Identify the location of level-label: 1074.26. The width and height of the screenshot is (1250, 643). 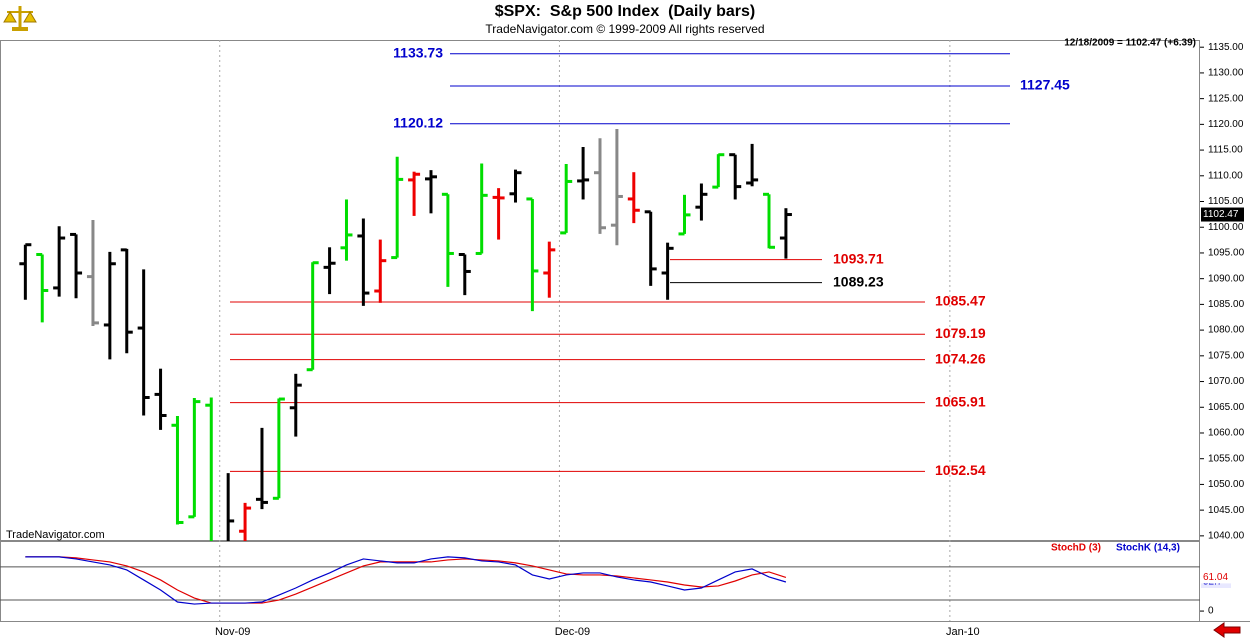
(960, 358).